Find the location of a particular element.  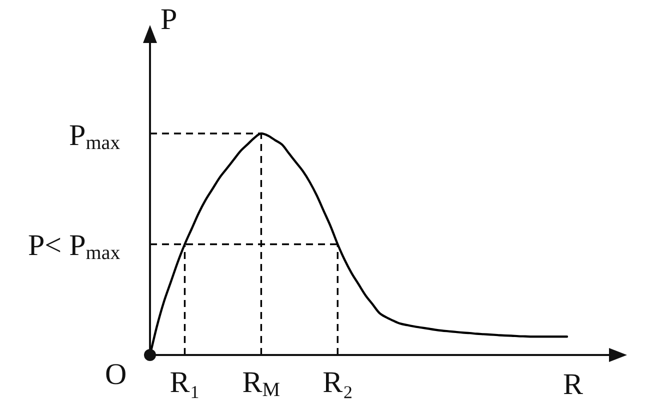

x-tick-label: R₂ is located at coordinates (338, 382).